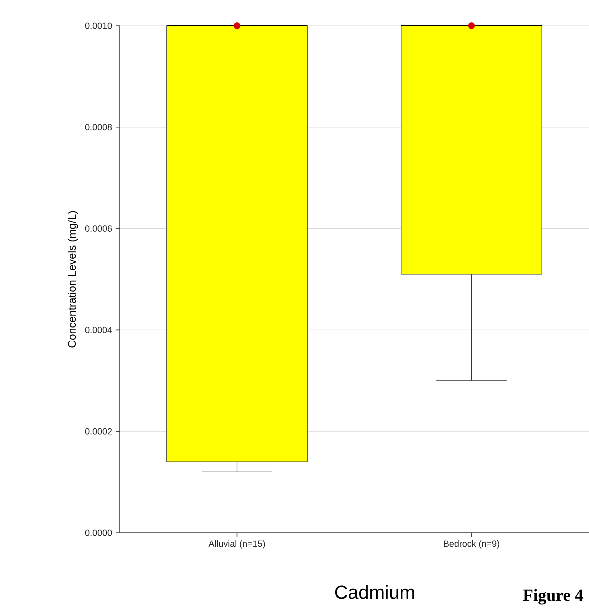 This screenshot has width=589, height=613. What do you see at coordinates (98, 330) in the screenshot?
I see `y-tick-label: 0.0004` at bounding box center [98, 330].